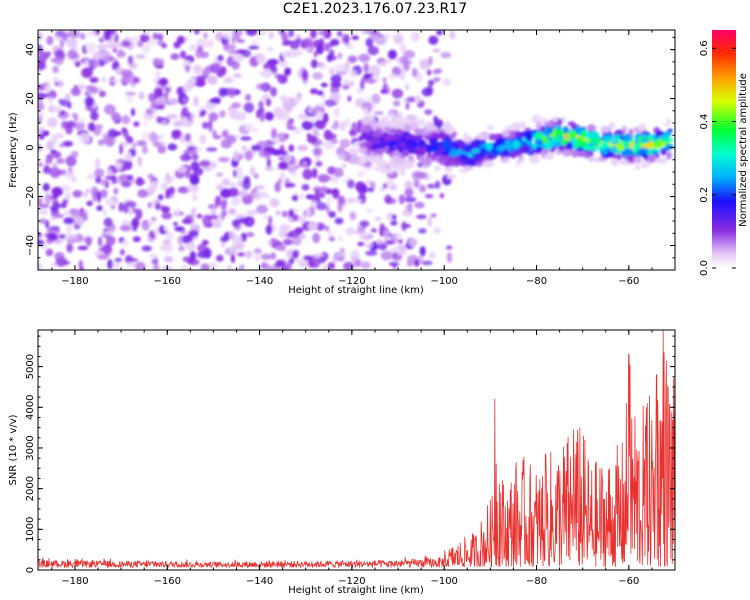 The width and height of the screenshot is (750, 600). What do you see at coordinates (167, 581) in the screenshot?
I see `x-tick-label: −160` at bounding box center [167, 581].